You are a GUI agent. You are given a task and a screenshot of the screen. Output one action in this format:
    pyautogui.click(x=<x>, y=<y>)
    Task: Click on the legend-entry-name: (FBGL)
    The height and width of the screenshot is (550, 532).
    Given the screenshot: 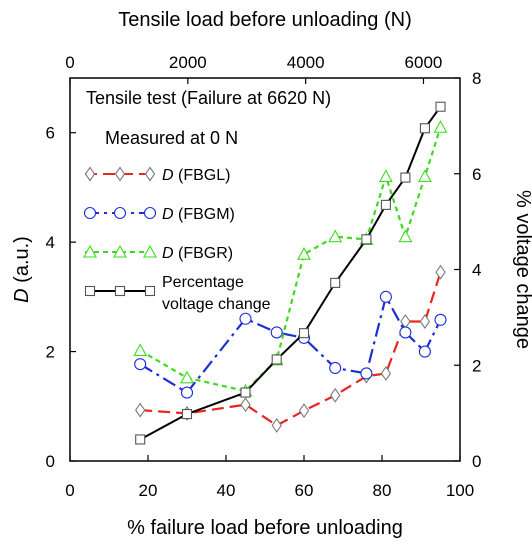 What is the action you would take?
    pyautogui.click(x=202, y=175)
    